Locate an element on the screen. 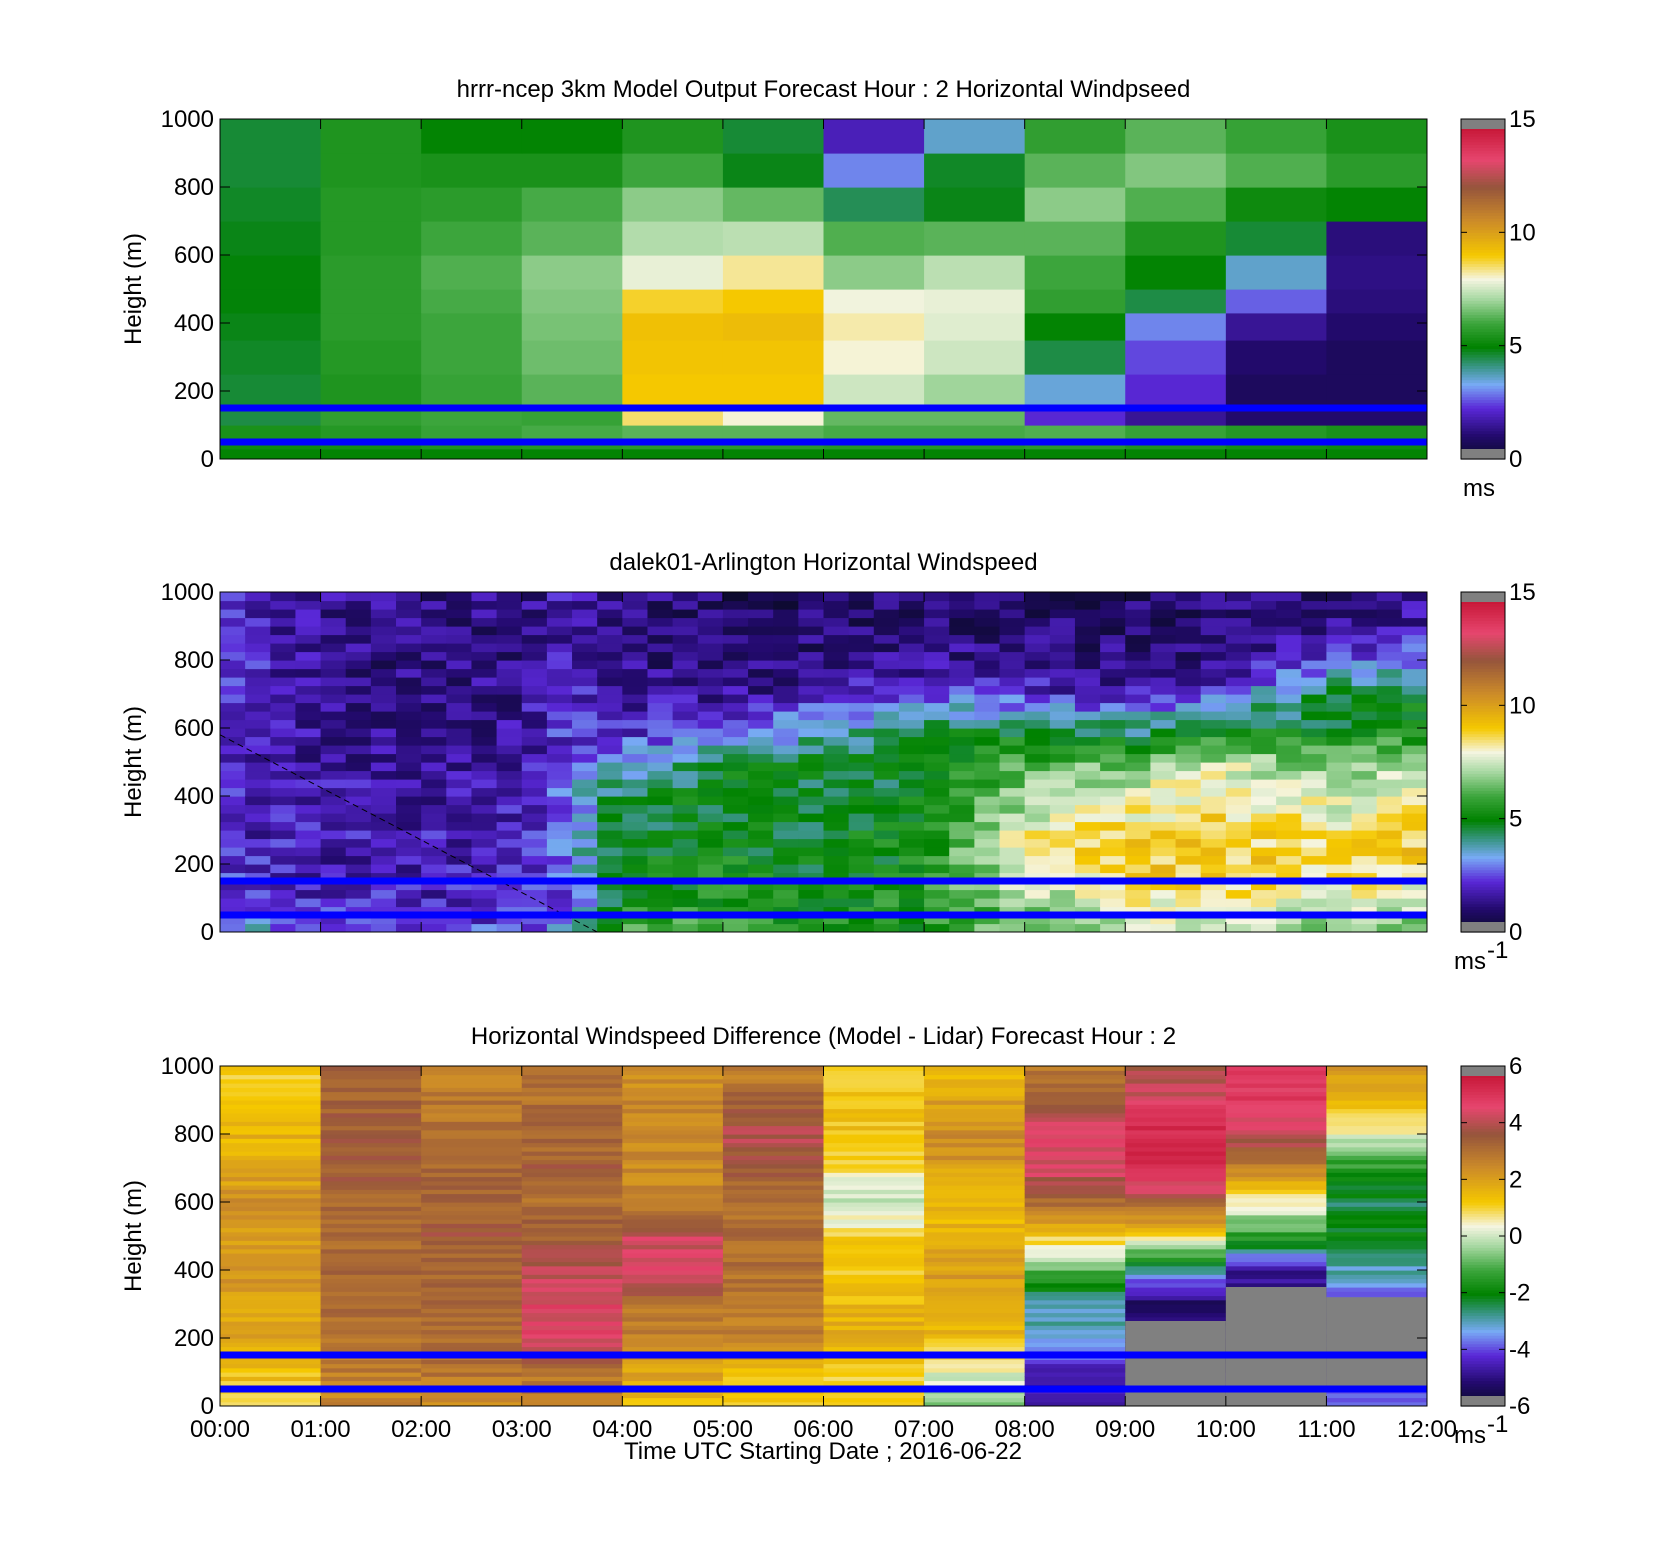 Image resolution: width=1680 pixels, height=1561 pixels. colorbar-tick-label: 5 is located at coordinates (1515, 819).